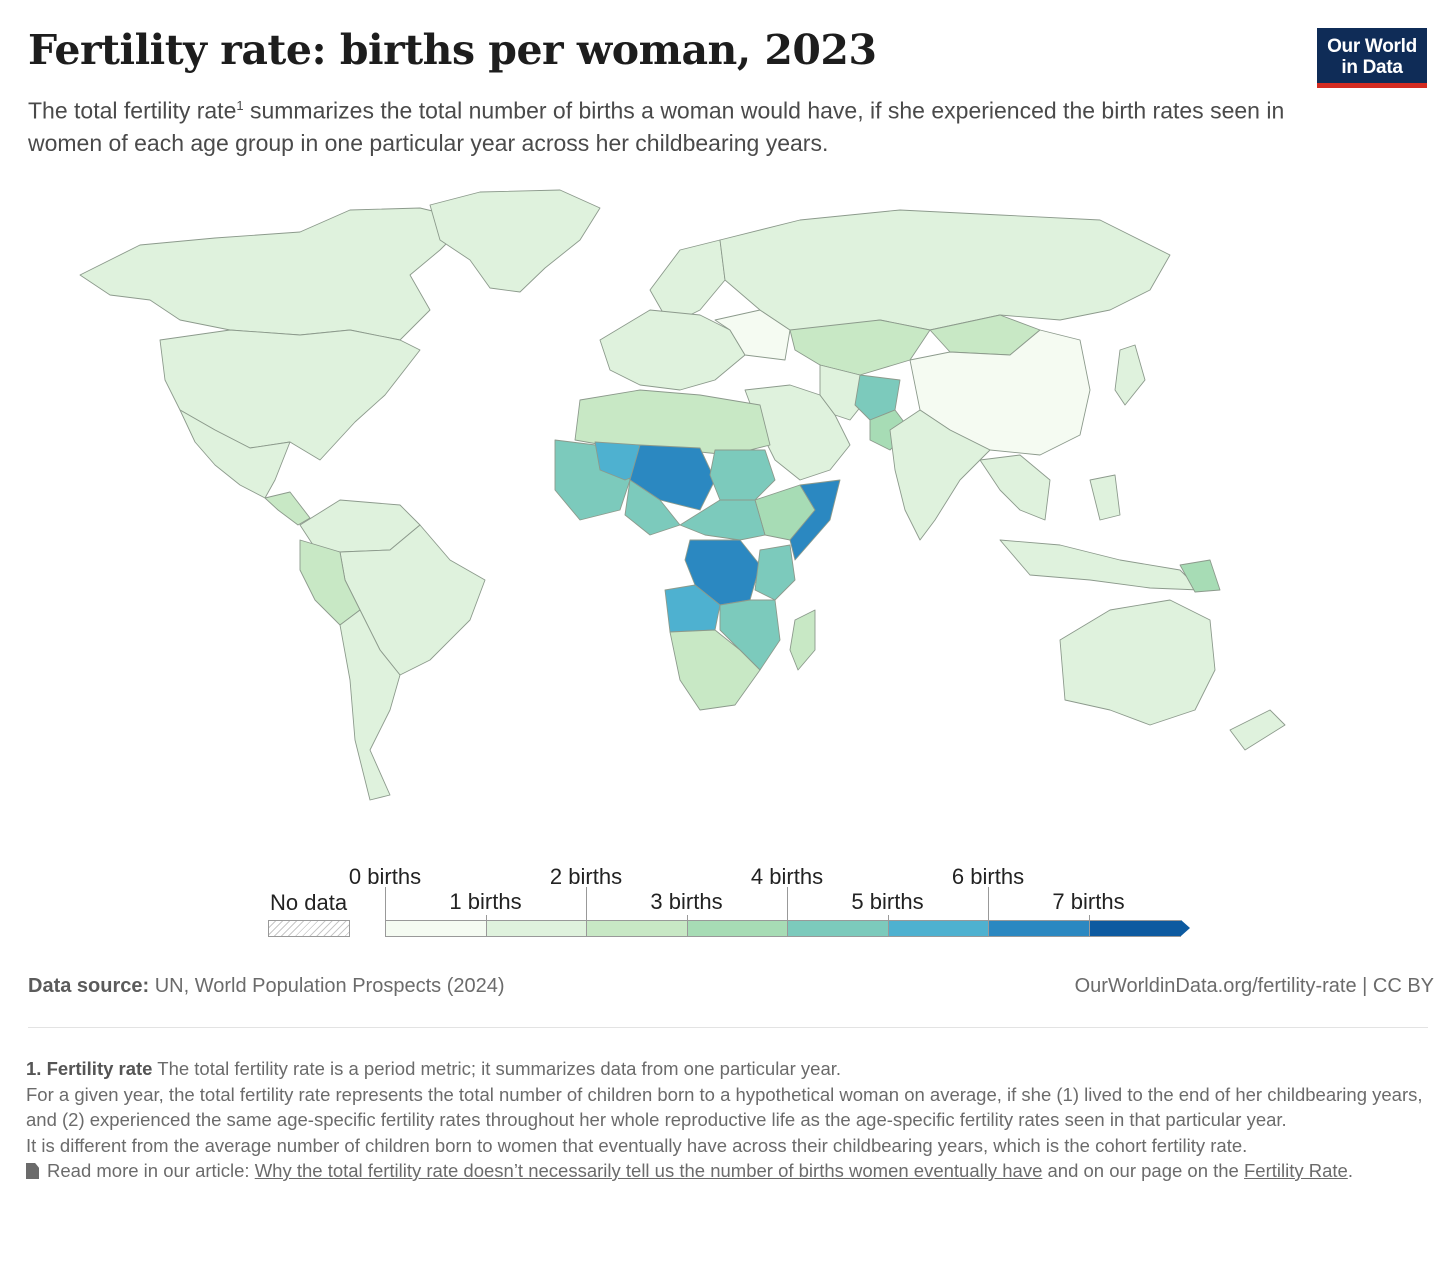 Image resolution: width=1456 pixels, height=1287 pixels. Describe the element at coordinates (775, 572) in the screenshot. I see `region-east-africa` at that location.